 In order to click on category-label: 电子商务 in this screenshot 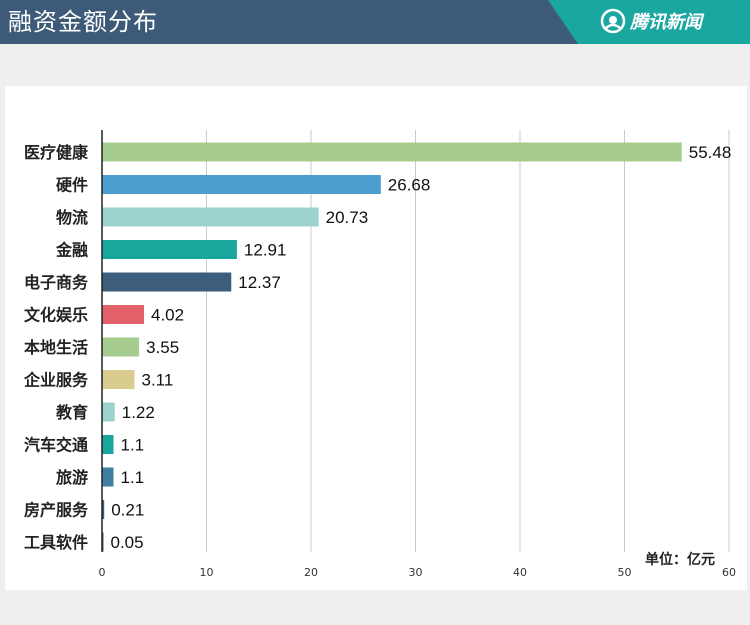, I will do `click(56, 282)`.